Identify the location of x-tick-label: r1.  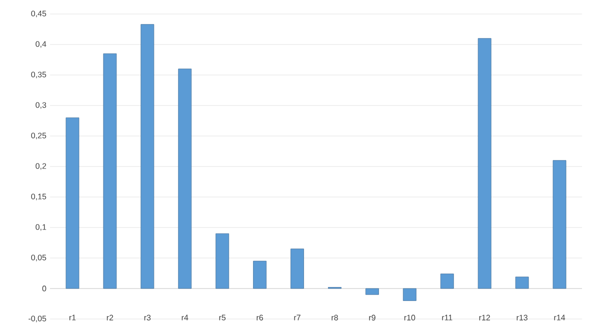
(72, 317).